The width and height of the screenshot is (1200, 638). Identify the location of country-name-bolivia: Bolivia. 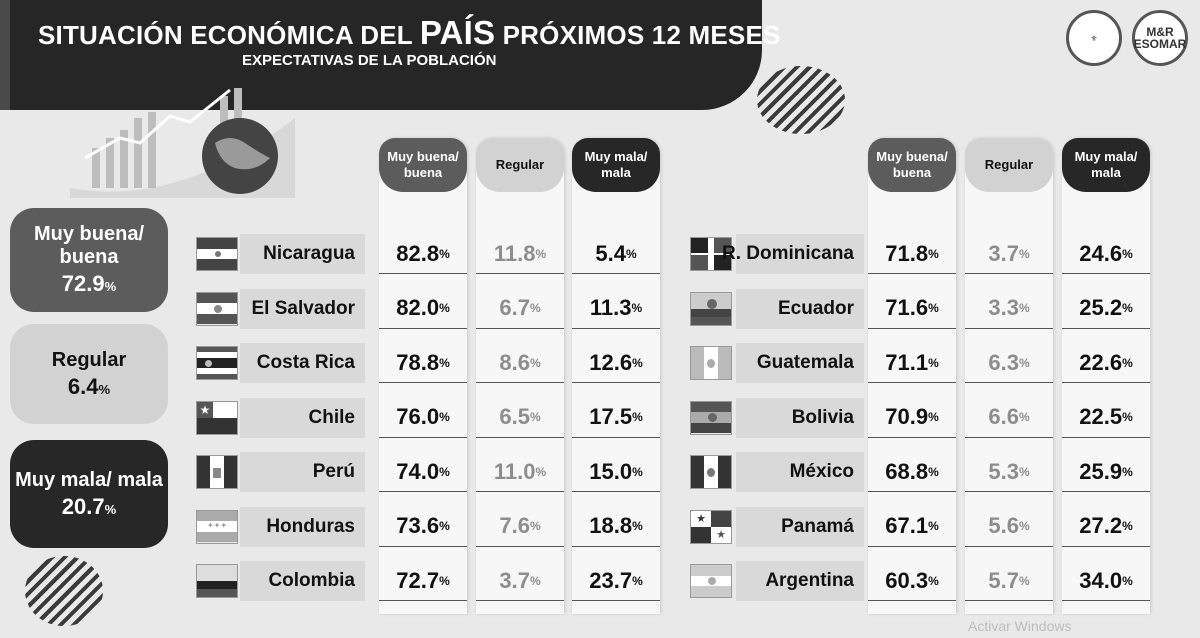
(800, 417).